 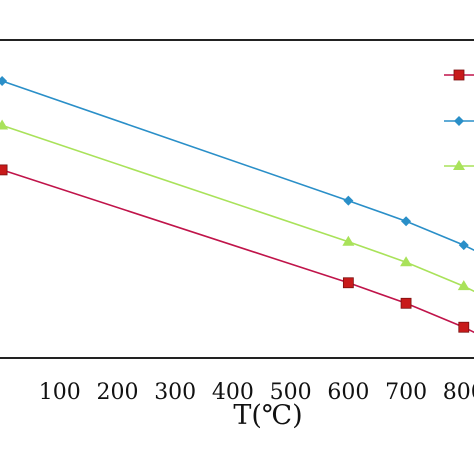 What do you see at coordinates (233, 392) in the screenshot?
I see `x-tick-label-400: 400` at bounding box center [233, 392].